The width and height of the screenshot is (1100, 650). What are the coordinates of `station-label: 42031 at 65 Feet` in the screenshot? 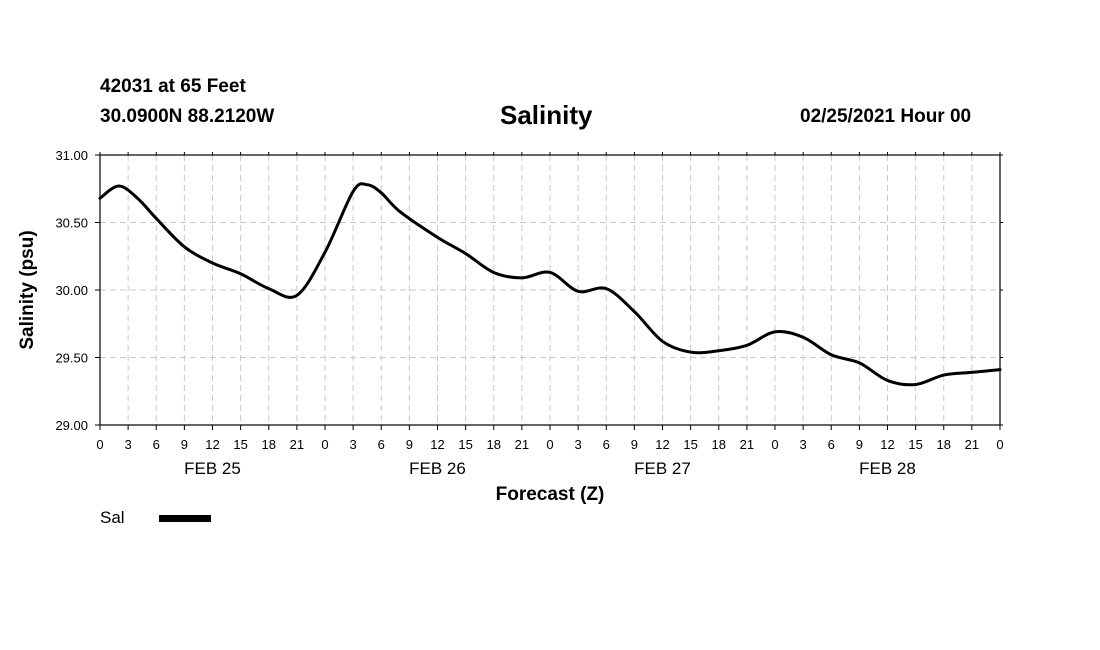 It's located at (173, 86).